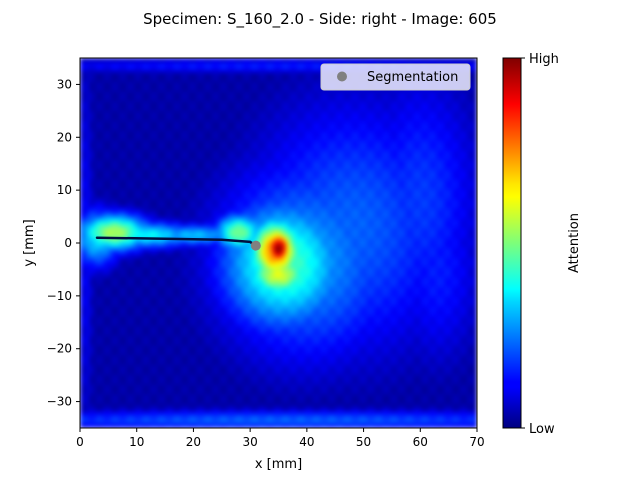 This screenshot has height=480, width=640. I want to click on x-axis-label: x [mm], so click(278, 464).